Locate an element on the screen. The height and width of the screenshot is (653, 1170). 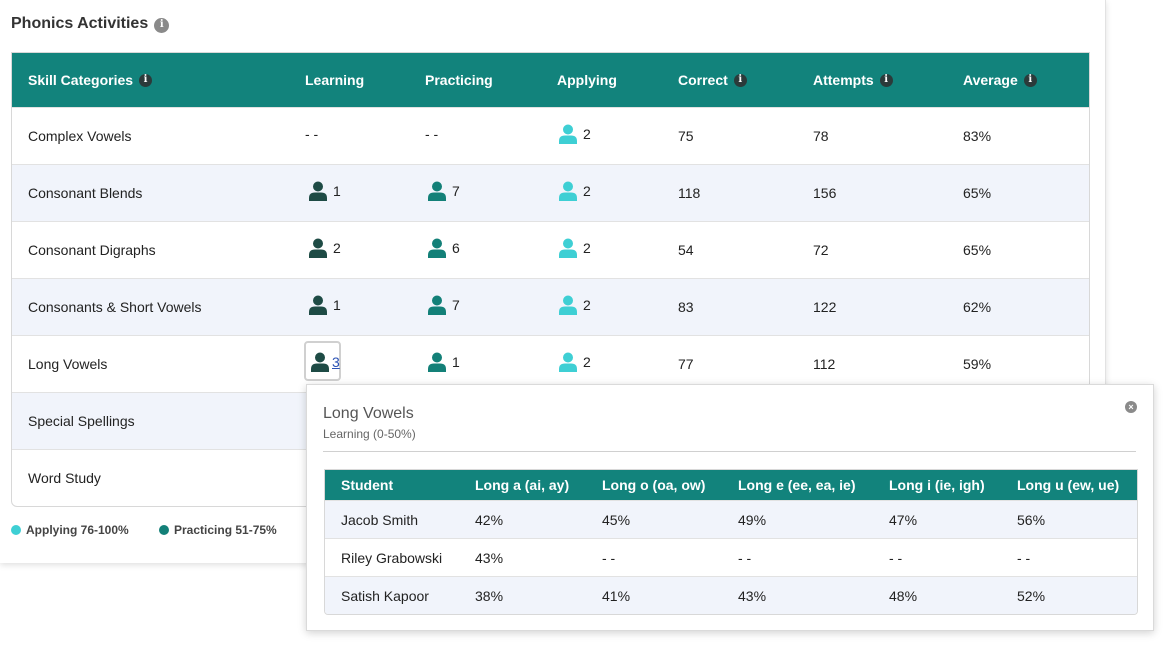
header-learning: Learning is located at coordinates (334, 80).